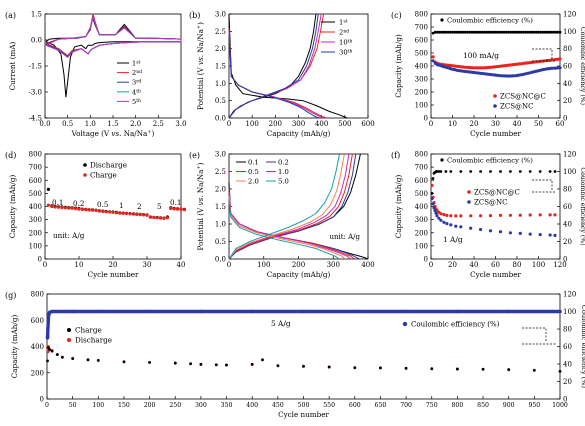 Image resolution: width=585 pixels, height=426 pixels. Describe the element at coordinates (442, 160) in the screenshot. I see `legend-marker-ce` at that location.